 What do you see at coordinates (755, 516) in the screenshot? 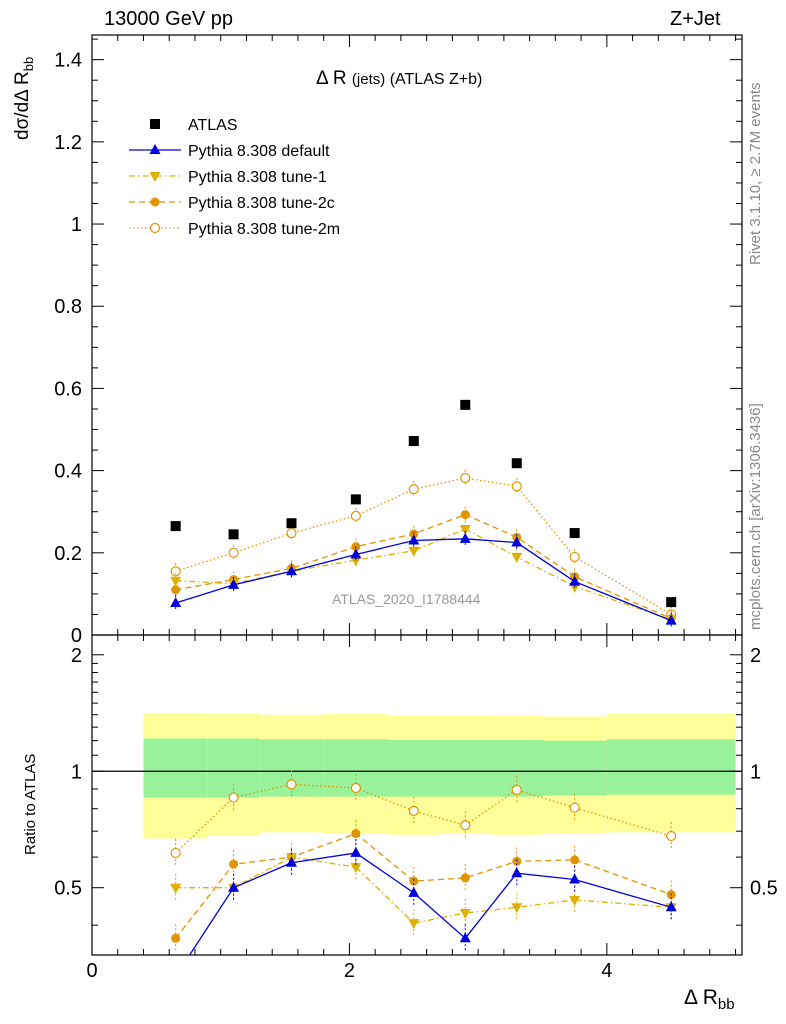
I see `mcplots-label: mcplots.cern.ch [arXiv:1306.3436]` at bounding box center [755, 516].